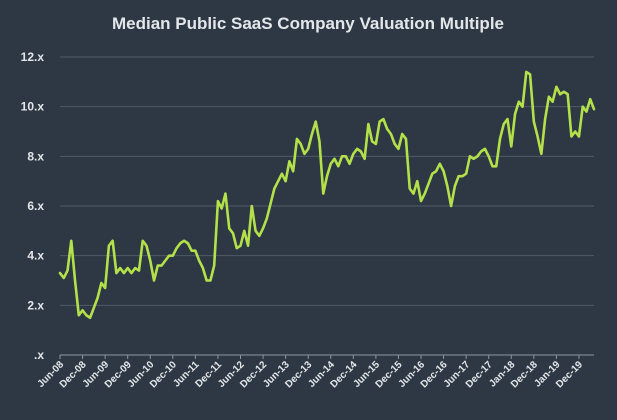  What do you see at coordinates (35, 256) in the screenshot?
I see `y-tick-label: 4.x` at bounding box center [35, 256].